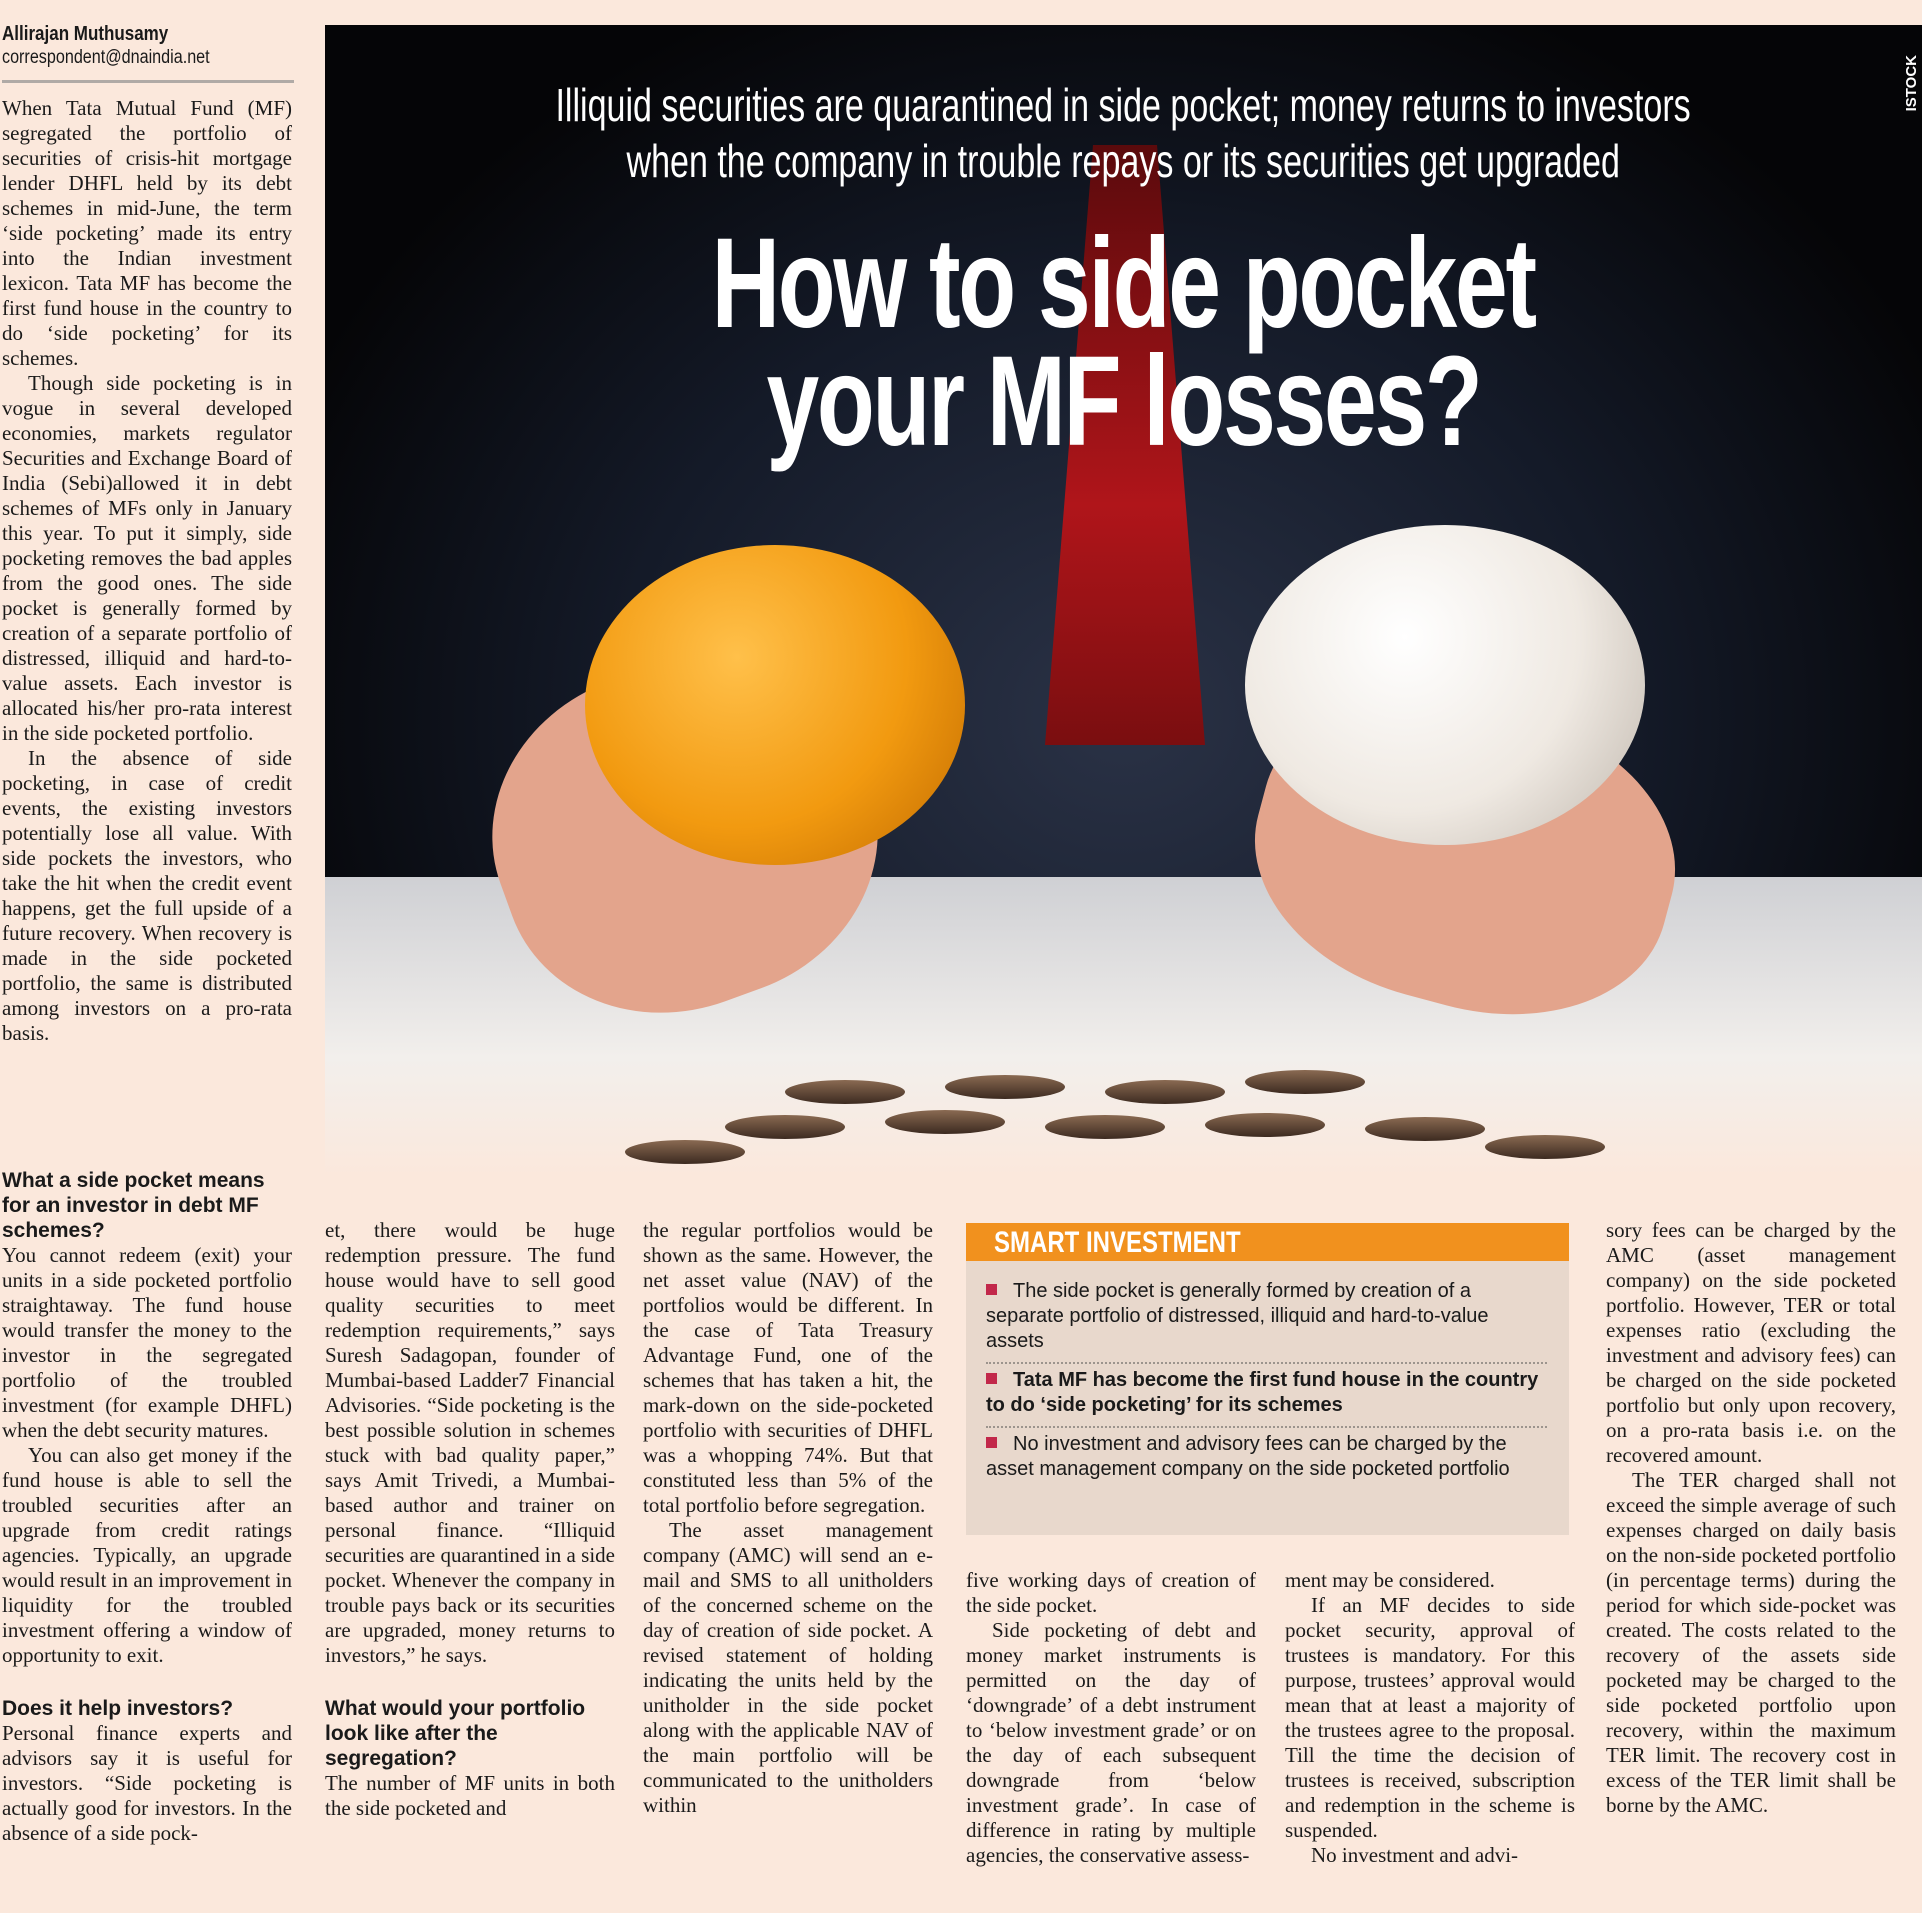 This screenshot has height=1913, width=1922. Describe the element at coordinates (118, 1708) in the screenshot. I see `section-heading: Does it help investors?` at that location.